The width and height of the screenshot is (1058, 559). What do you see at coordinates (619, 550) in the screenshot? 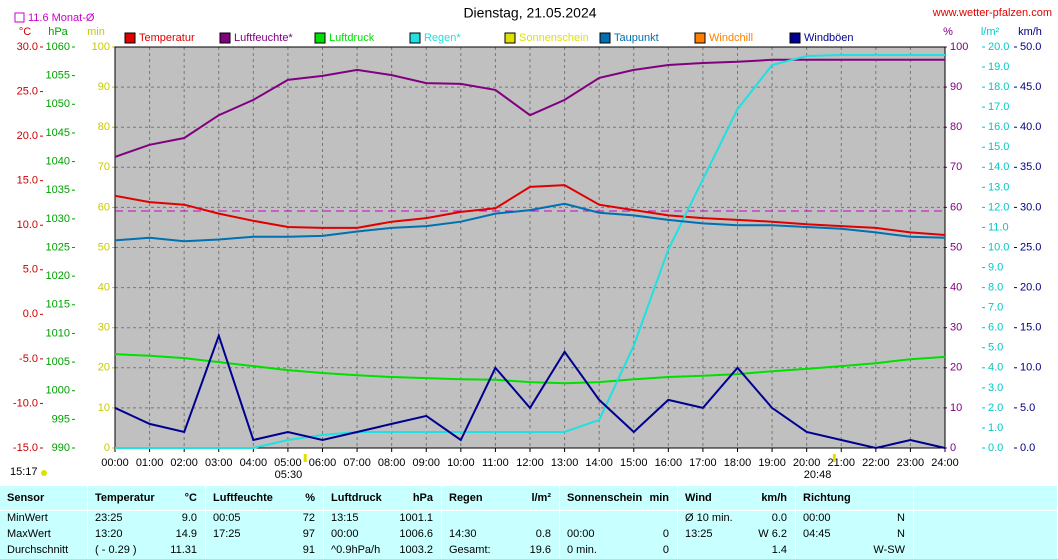
I see `table-cell: 0 min. 0` at bounding box center [619, 550].